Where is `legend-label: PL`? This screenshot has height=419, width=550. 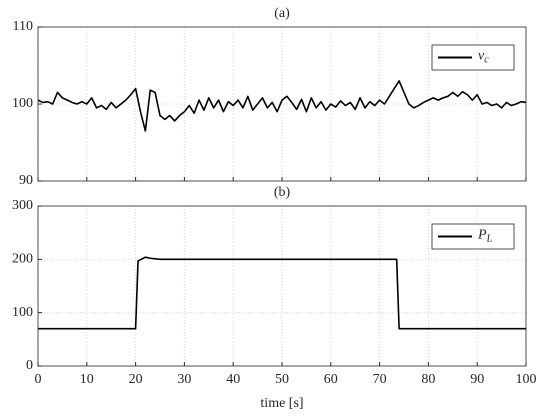
legend-label: PL is located at coordinates (485, 236).